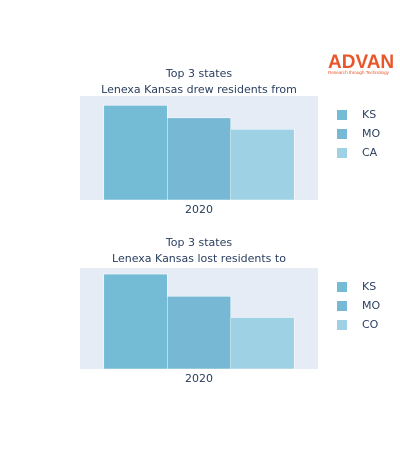 Image resolution: width=400 pixels, height=450 pixels. Describe the element at coordinates (359, 72) in the screenshot. I see `logo-tagline: Research through Technology` at that location.